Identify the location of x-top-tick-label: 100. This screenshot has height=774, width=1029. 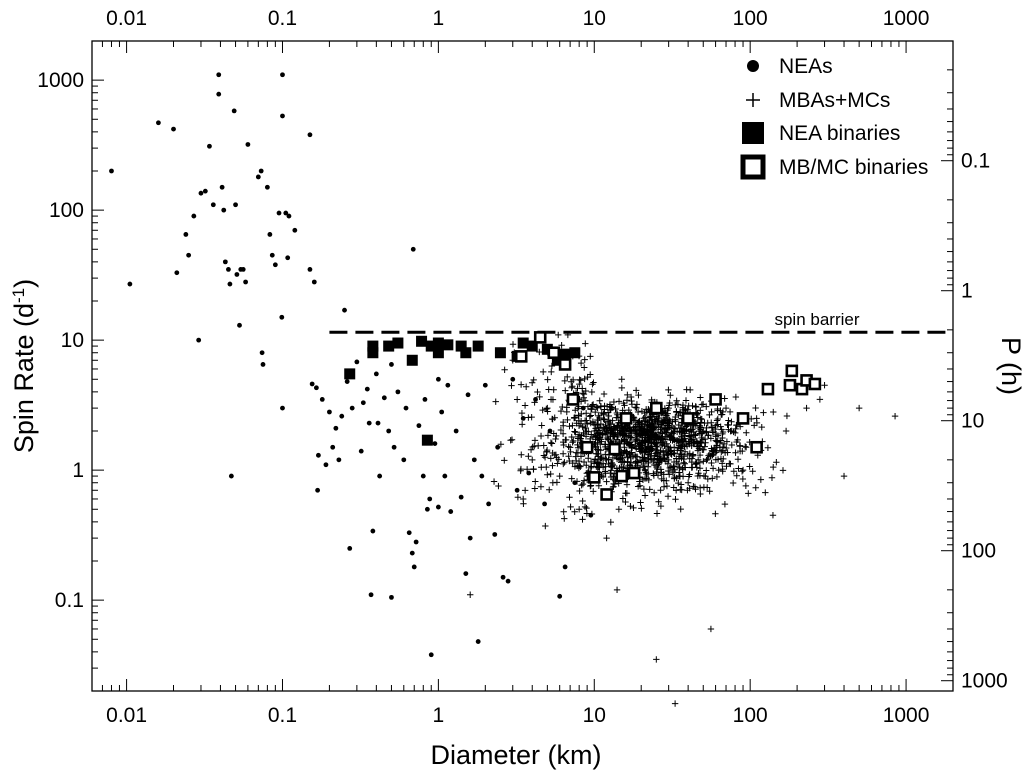
(750, 18).